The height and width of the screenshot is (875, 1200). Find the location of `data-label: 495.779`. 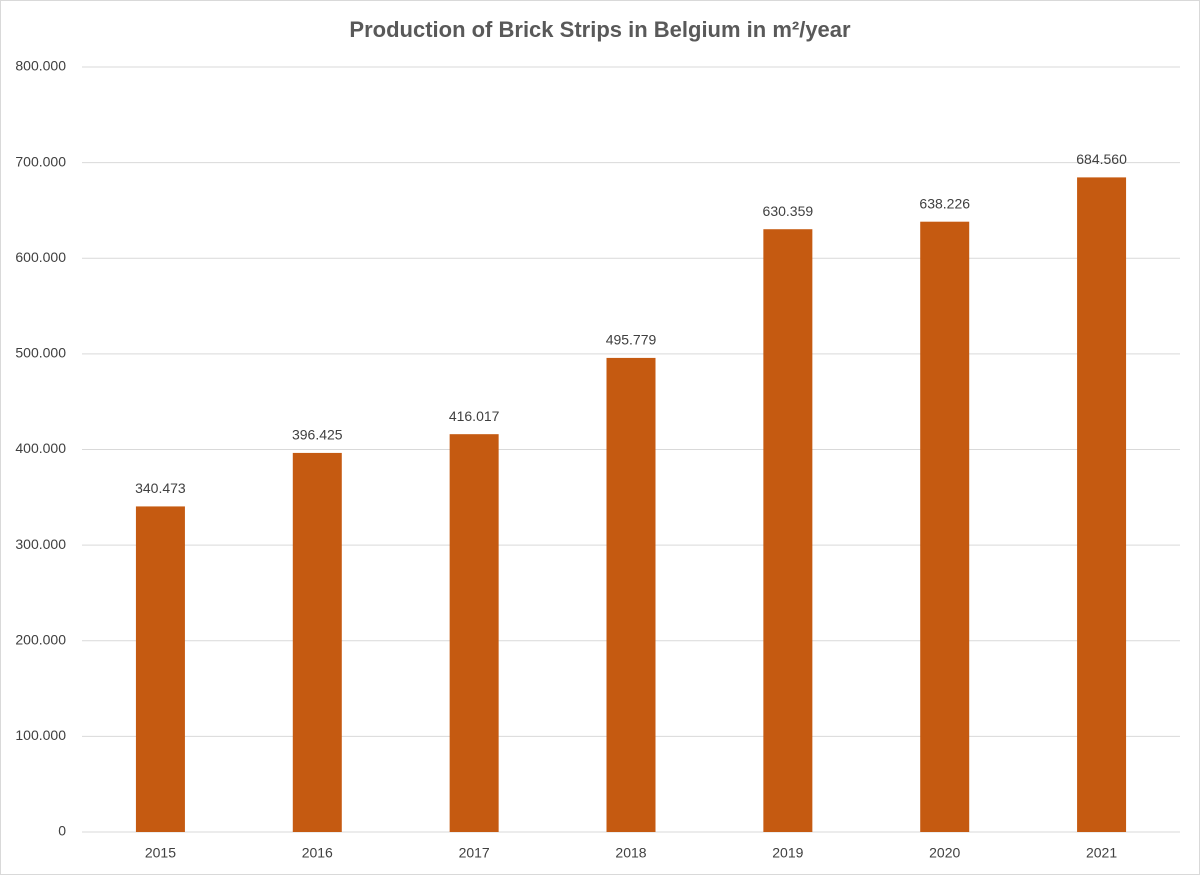

data-label: 495.779 is located at coordinates (631, 340).